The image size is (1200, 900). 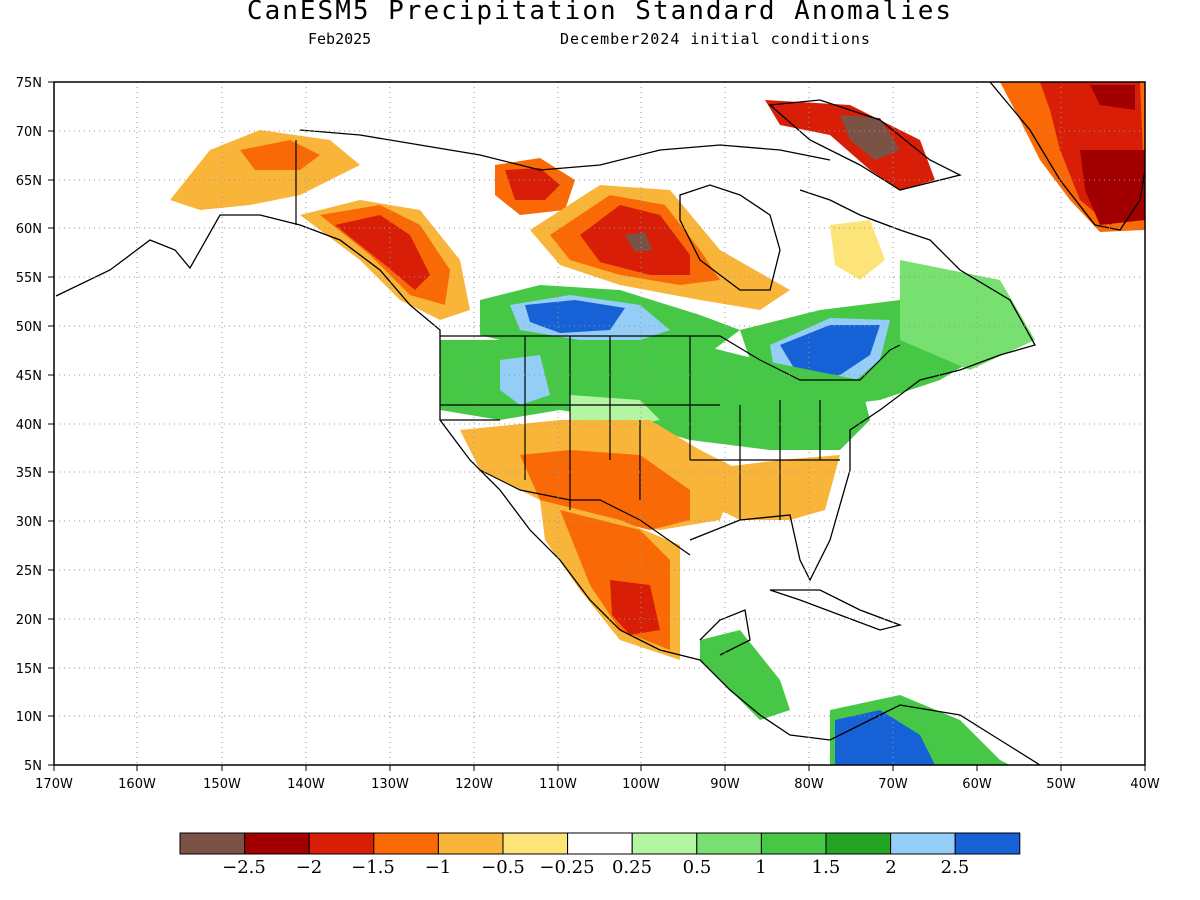 I want to click on lon-label: 50W, so click(x=1061, y=784).